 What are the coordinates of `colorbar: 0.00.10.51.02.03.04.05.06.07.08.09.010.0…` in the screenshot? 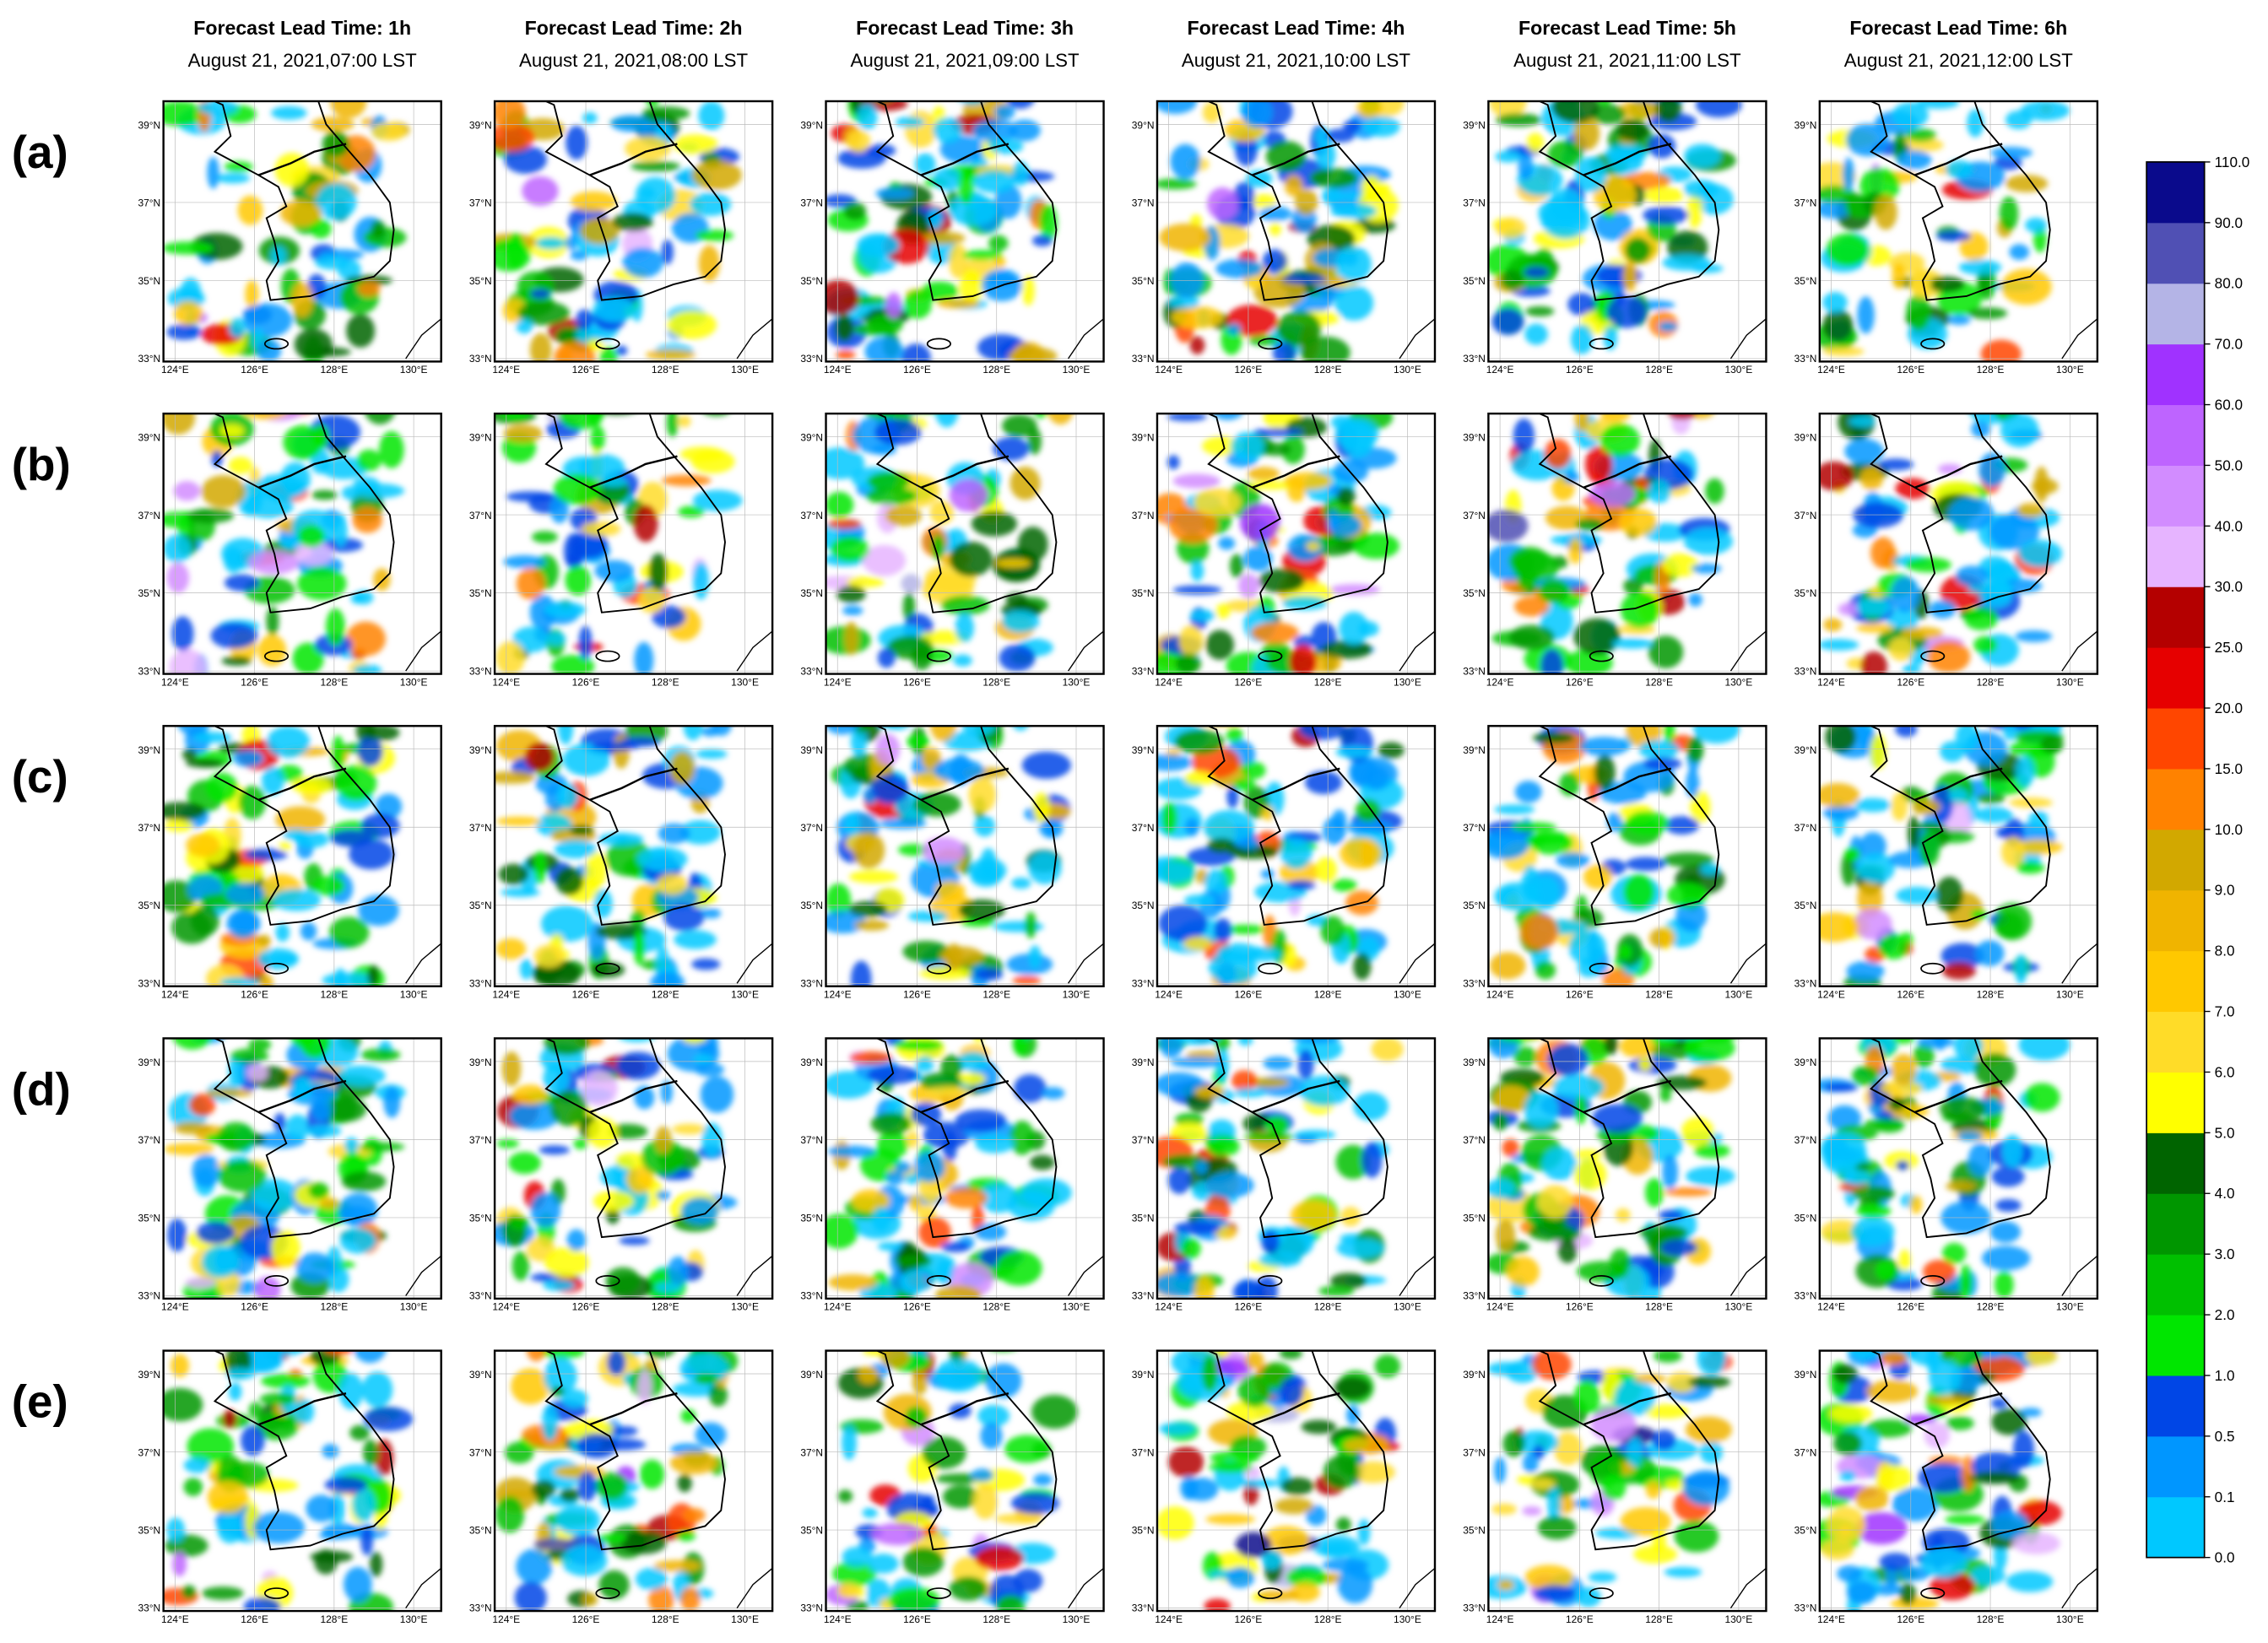 It's located at (2198, 860).